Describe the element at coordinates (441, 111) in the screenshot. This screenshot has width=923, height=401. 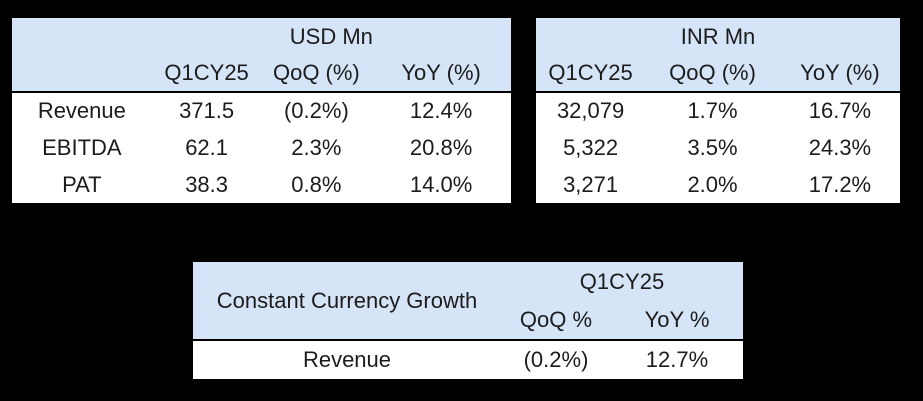
I see `usd-revenue-yoy: 12.4%` at that location.